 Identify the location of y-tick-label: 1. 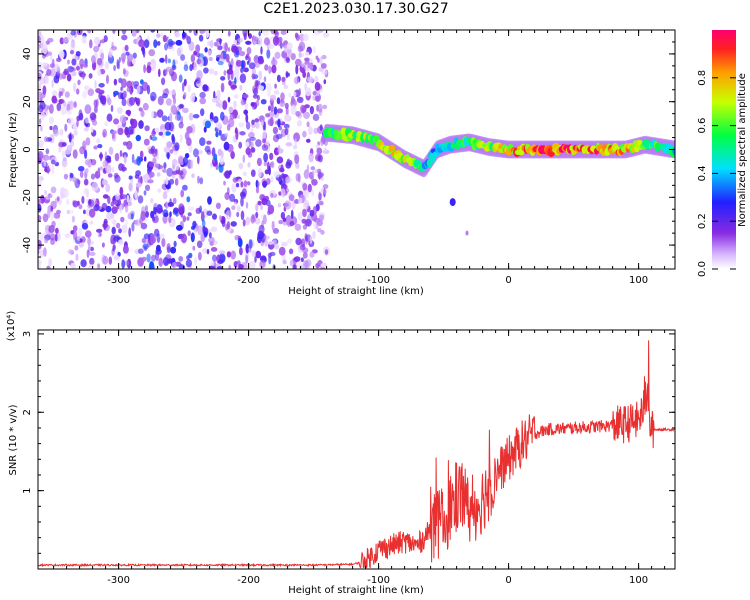
(27, 490).